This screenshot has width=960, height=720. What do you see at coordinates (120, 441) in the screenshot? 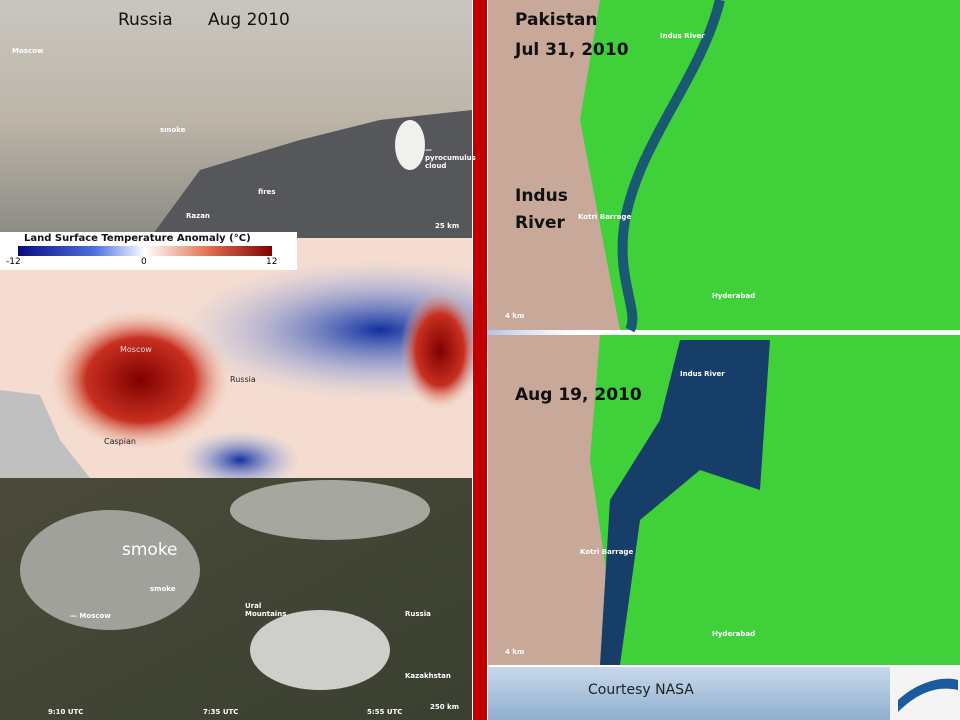
I see `map-label: Caspian` at bounding box center [120, 441].